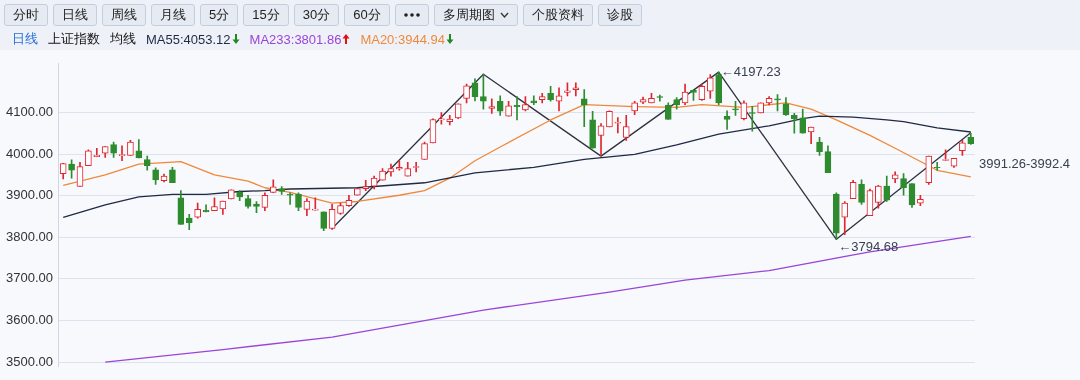 The width and height of the screenshot is (1080, 380). Describe the element at coordinates (188, 39) in the screenshot. I see `text: MA55:4053.12` at that location.